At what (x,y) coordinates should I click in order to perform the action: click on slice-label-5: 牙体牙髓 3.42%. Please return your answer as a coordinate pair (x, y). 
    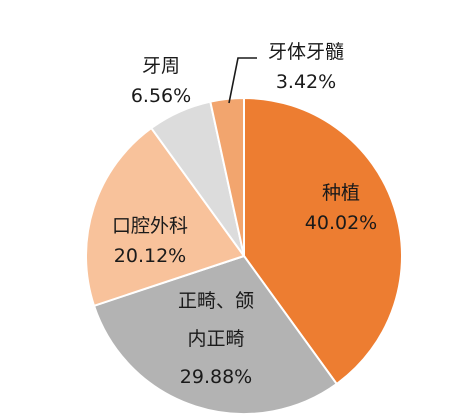
    Looking at the image, I should click on (306, 67).